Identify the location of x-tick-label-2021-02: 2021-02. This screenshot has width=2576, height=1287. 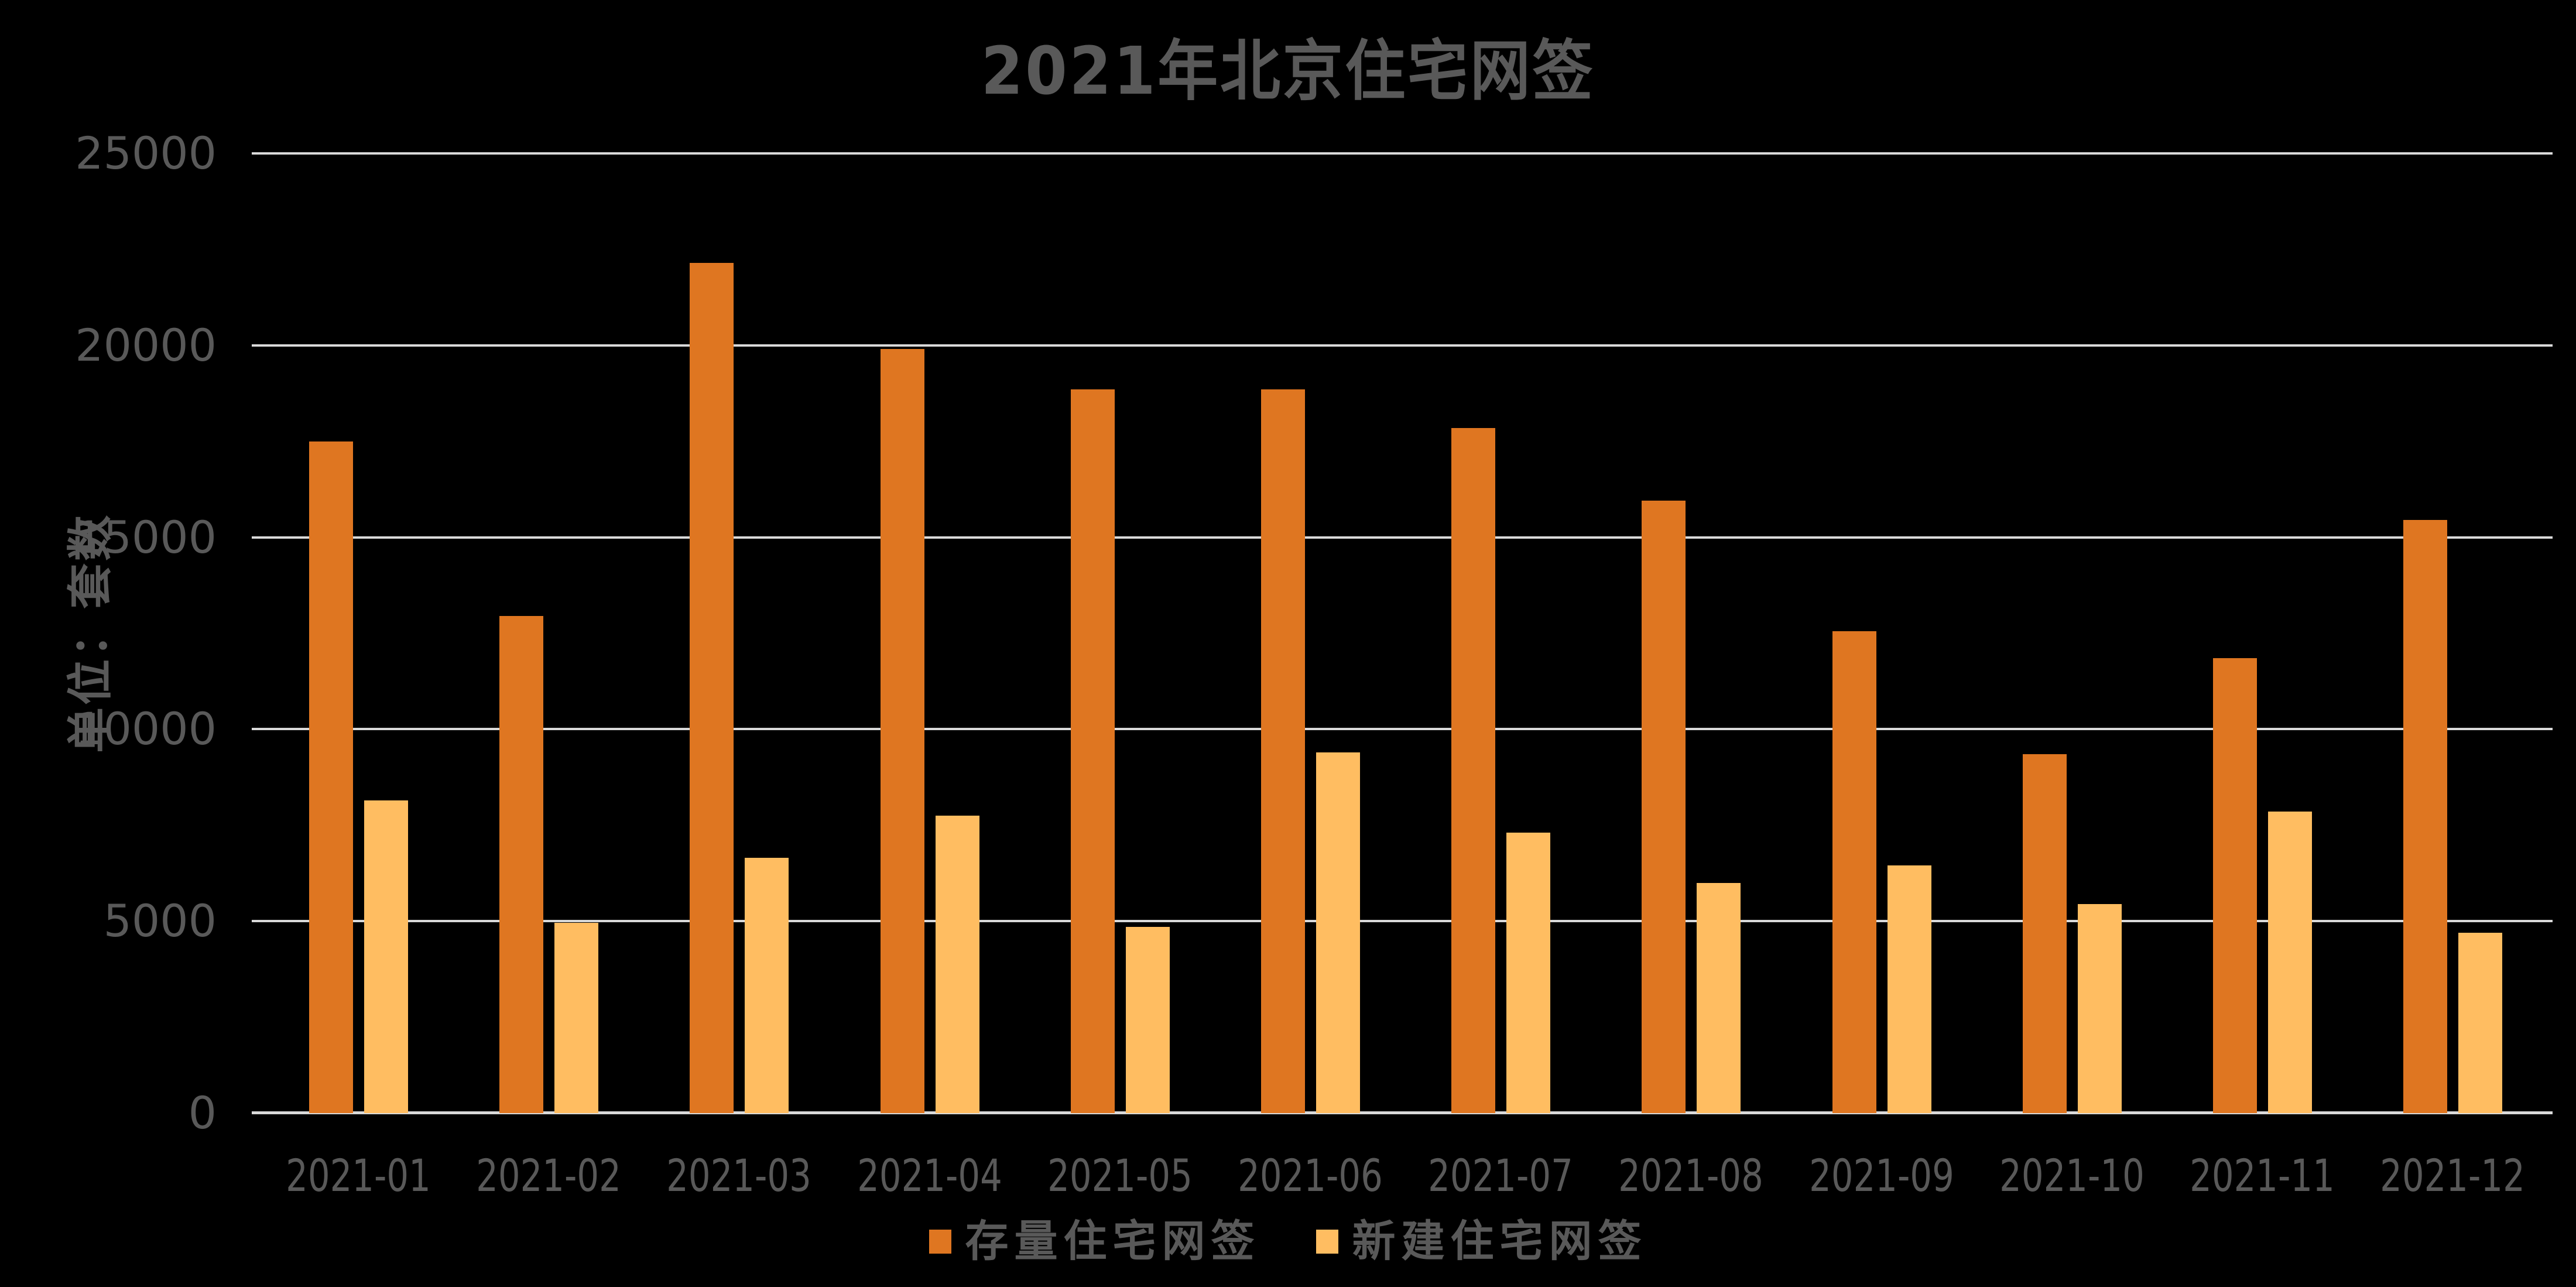
(549, 1175).